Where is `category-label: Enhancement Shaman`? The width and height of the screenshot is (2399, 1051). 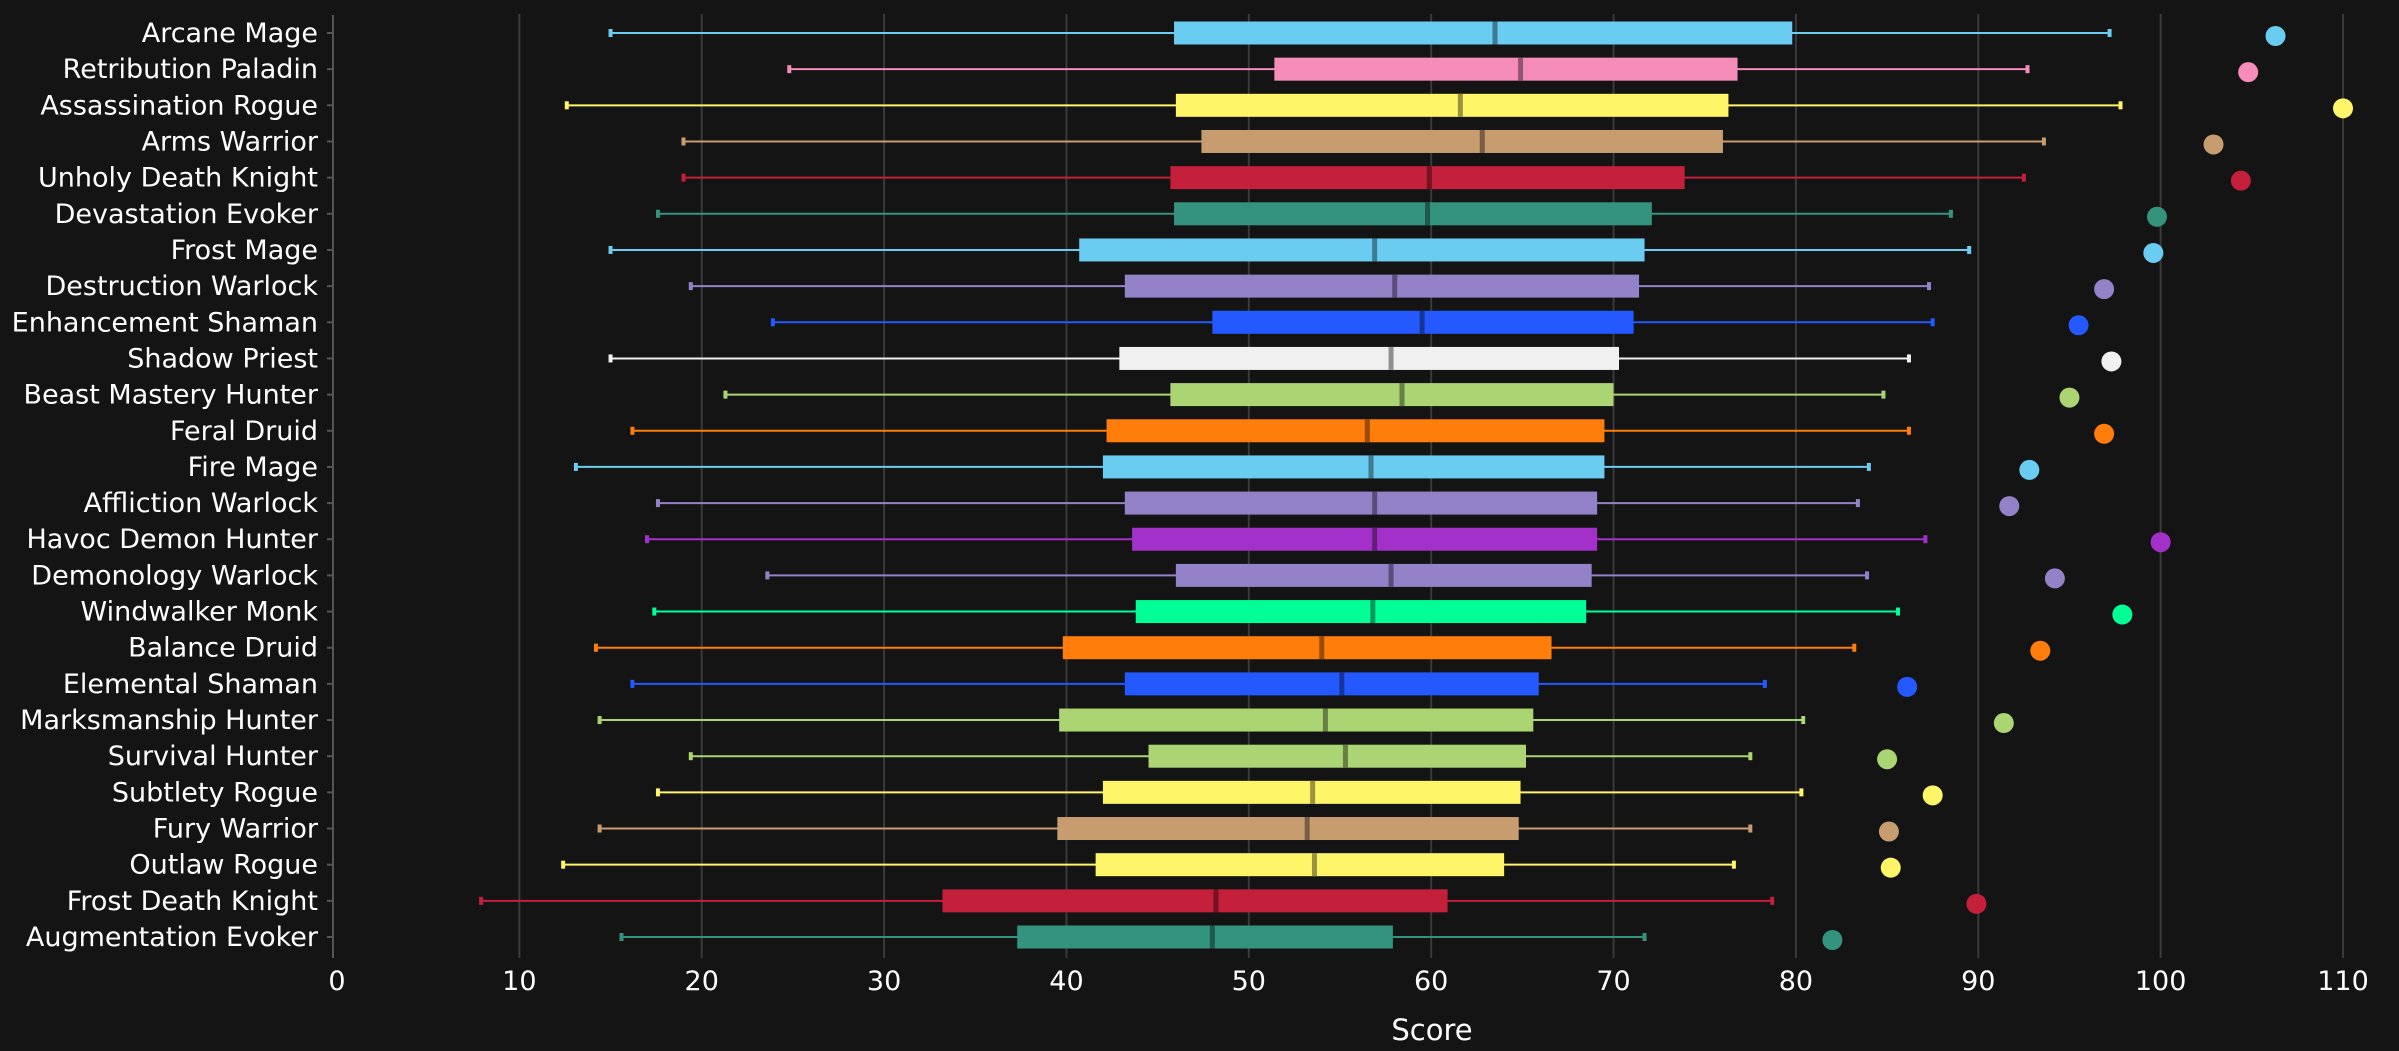
category-label: Enhancement Shaman is located at coordinates (165, 322).